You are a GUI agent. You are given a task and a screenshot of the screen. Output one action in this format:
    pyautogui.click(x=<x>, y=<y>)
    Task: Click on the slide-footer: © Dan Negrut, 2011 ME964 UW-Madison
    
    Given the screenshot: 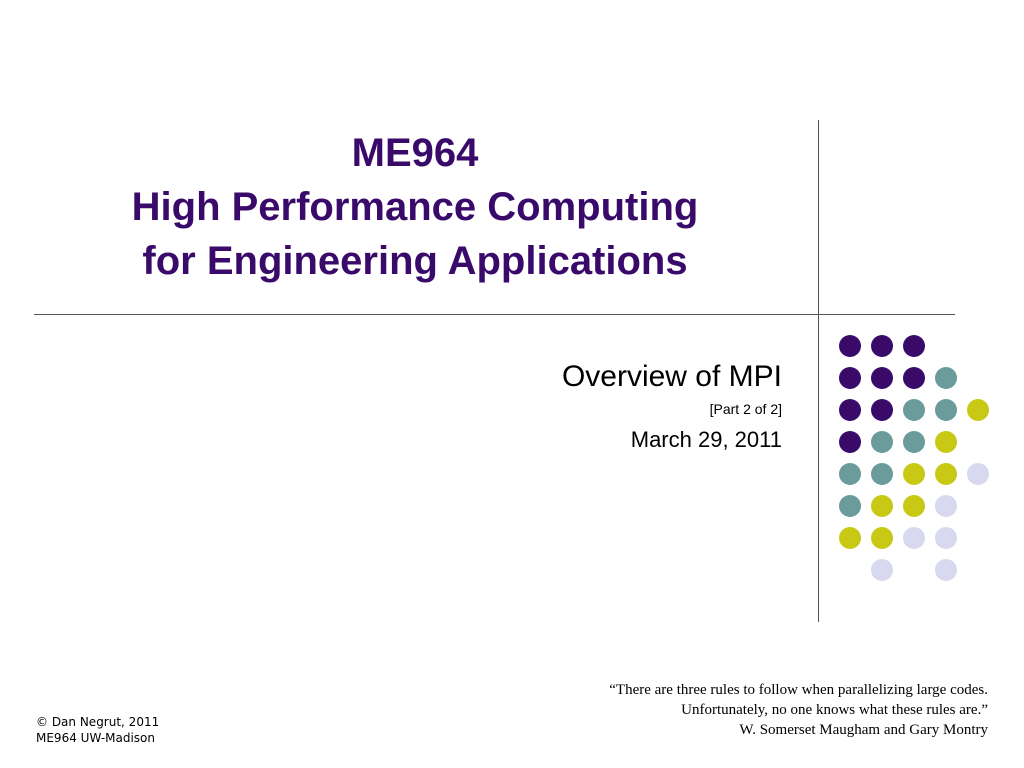 What is the action you would take?
    pyautogui.click(x=97, y=730)
    